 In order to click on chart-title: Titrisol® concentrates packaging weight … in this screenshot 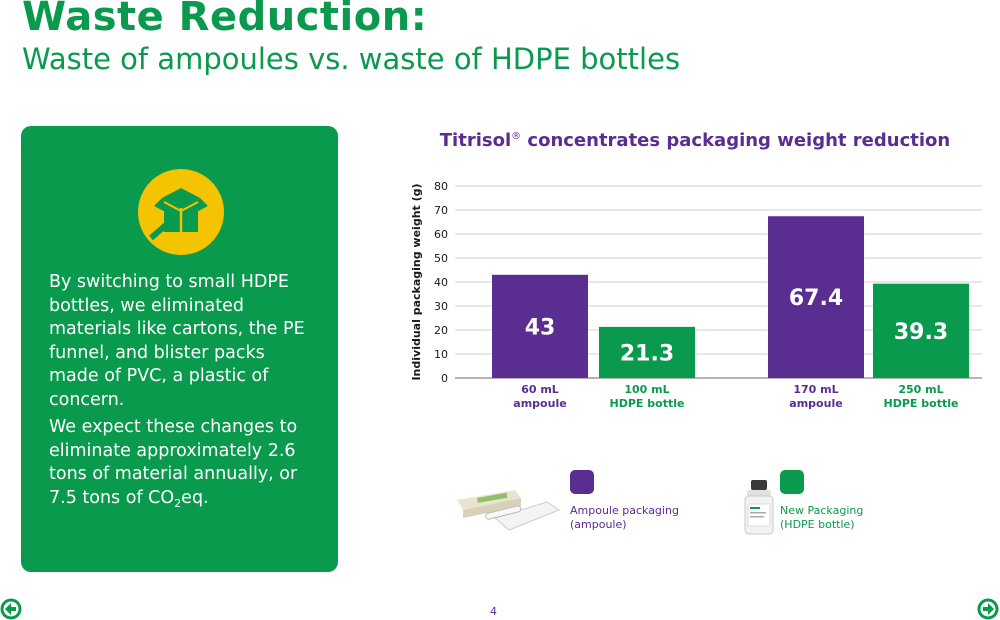, I will do `click(695, 140)`.